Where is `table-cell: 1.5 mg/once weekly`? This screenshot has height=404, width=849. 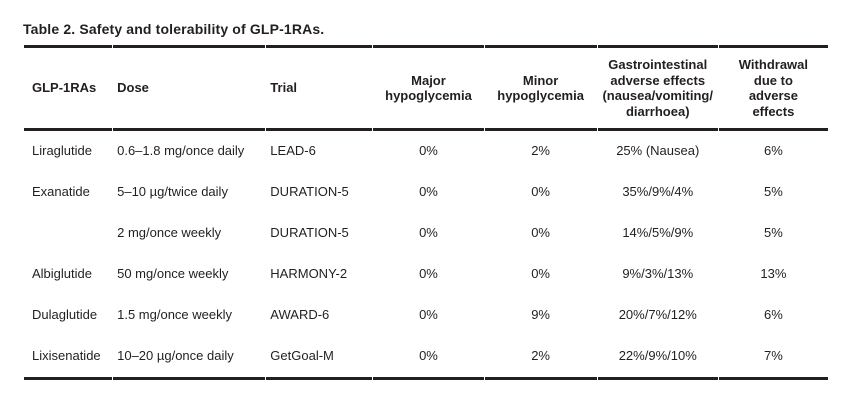
table-cell: 1.5 mg/once weekly is located at coordinates (175, 315).